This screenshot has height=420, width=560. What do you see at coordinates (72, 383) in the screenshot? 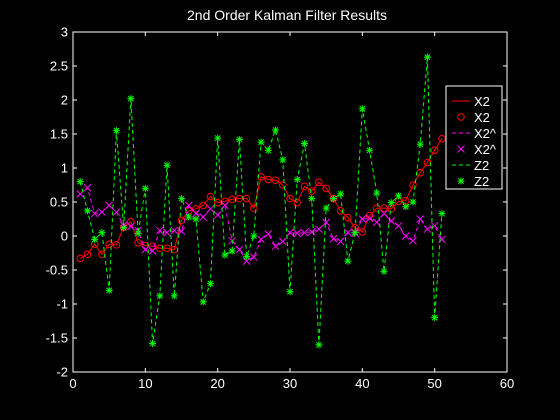
I see `x-tick-label: 0` at bounding box center [72, 383].